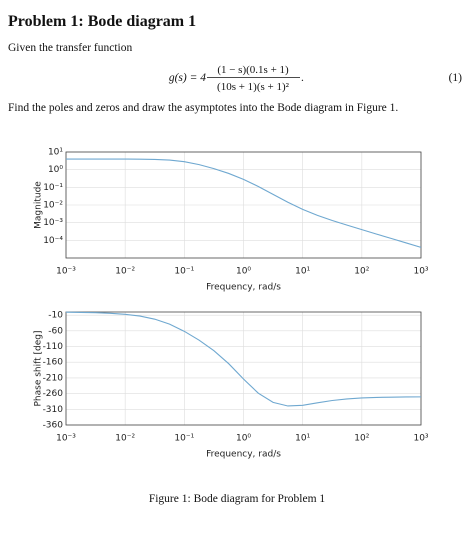 Image resolution: width=474 pixels, height=536 pixels. Describe the element at coordinates (53, 206) in the screenshot. I see `y-tick-label: 10⁻²` at that location.